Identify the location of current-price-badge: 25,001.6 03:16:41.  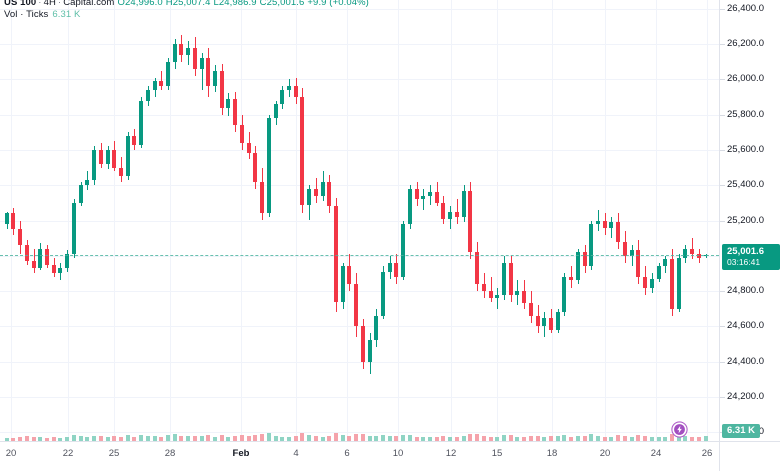
(751, 257).